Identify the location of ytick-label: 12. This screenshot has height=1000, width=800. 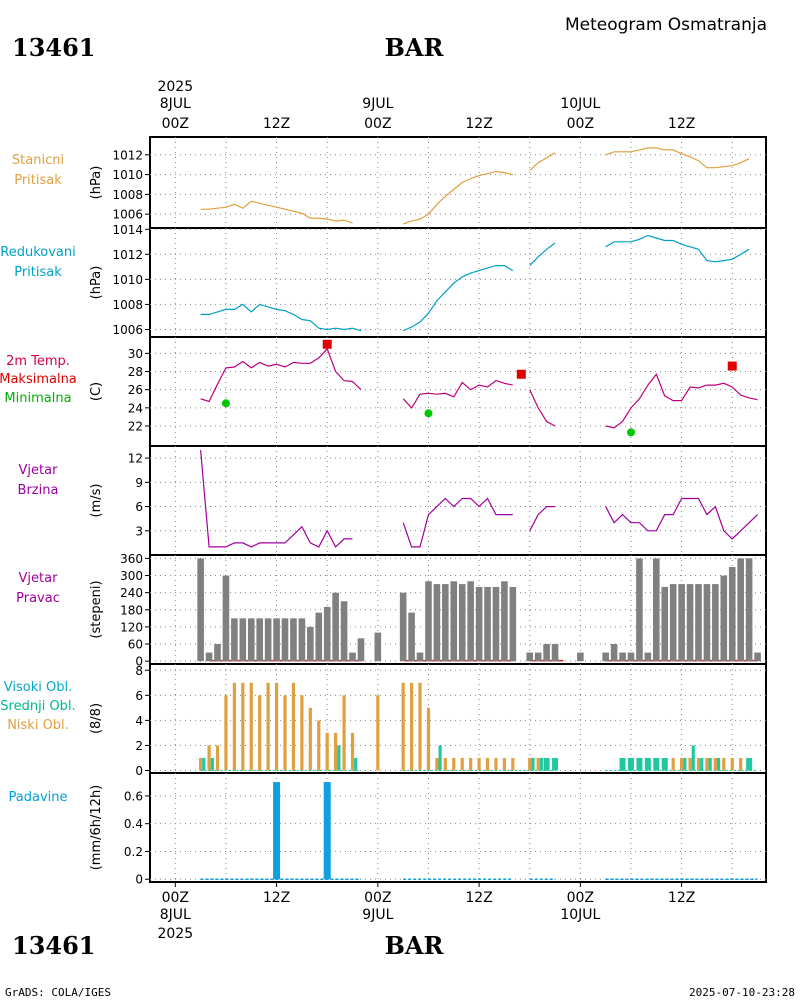
(135, 459).